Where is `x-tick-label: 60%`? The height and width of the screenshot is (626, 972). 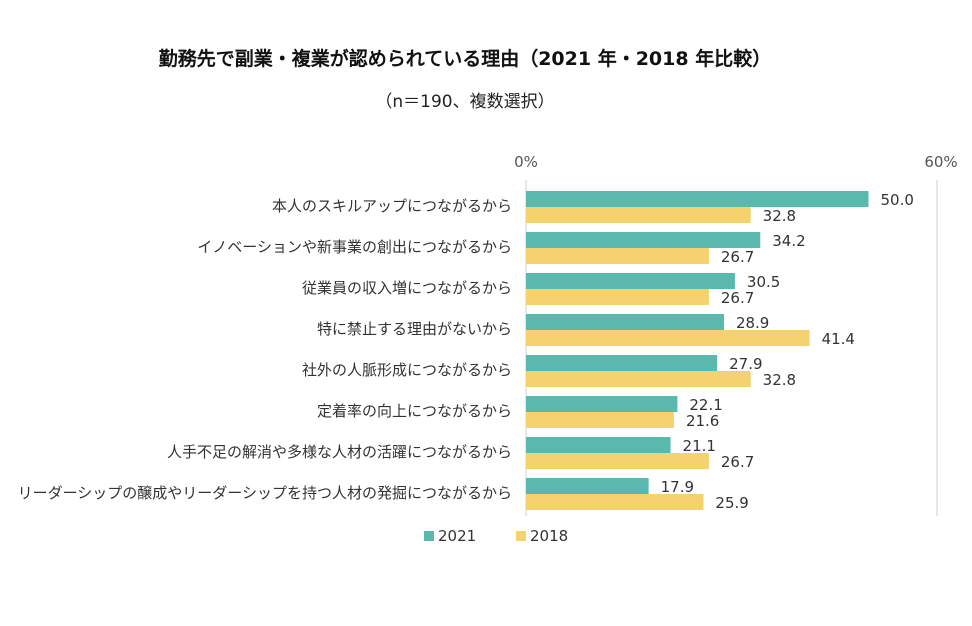
x-tick-label: 60% is located at coordinates (940, 162).